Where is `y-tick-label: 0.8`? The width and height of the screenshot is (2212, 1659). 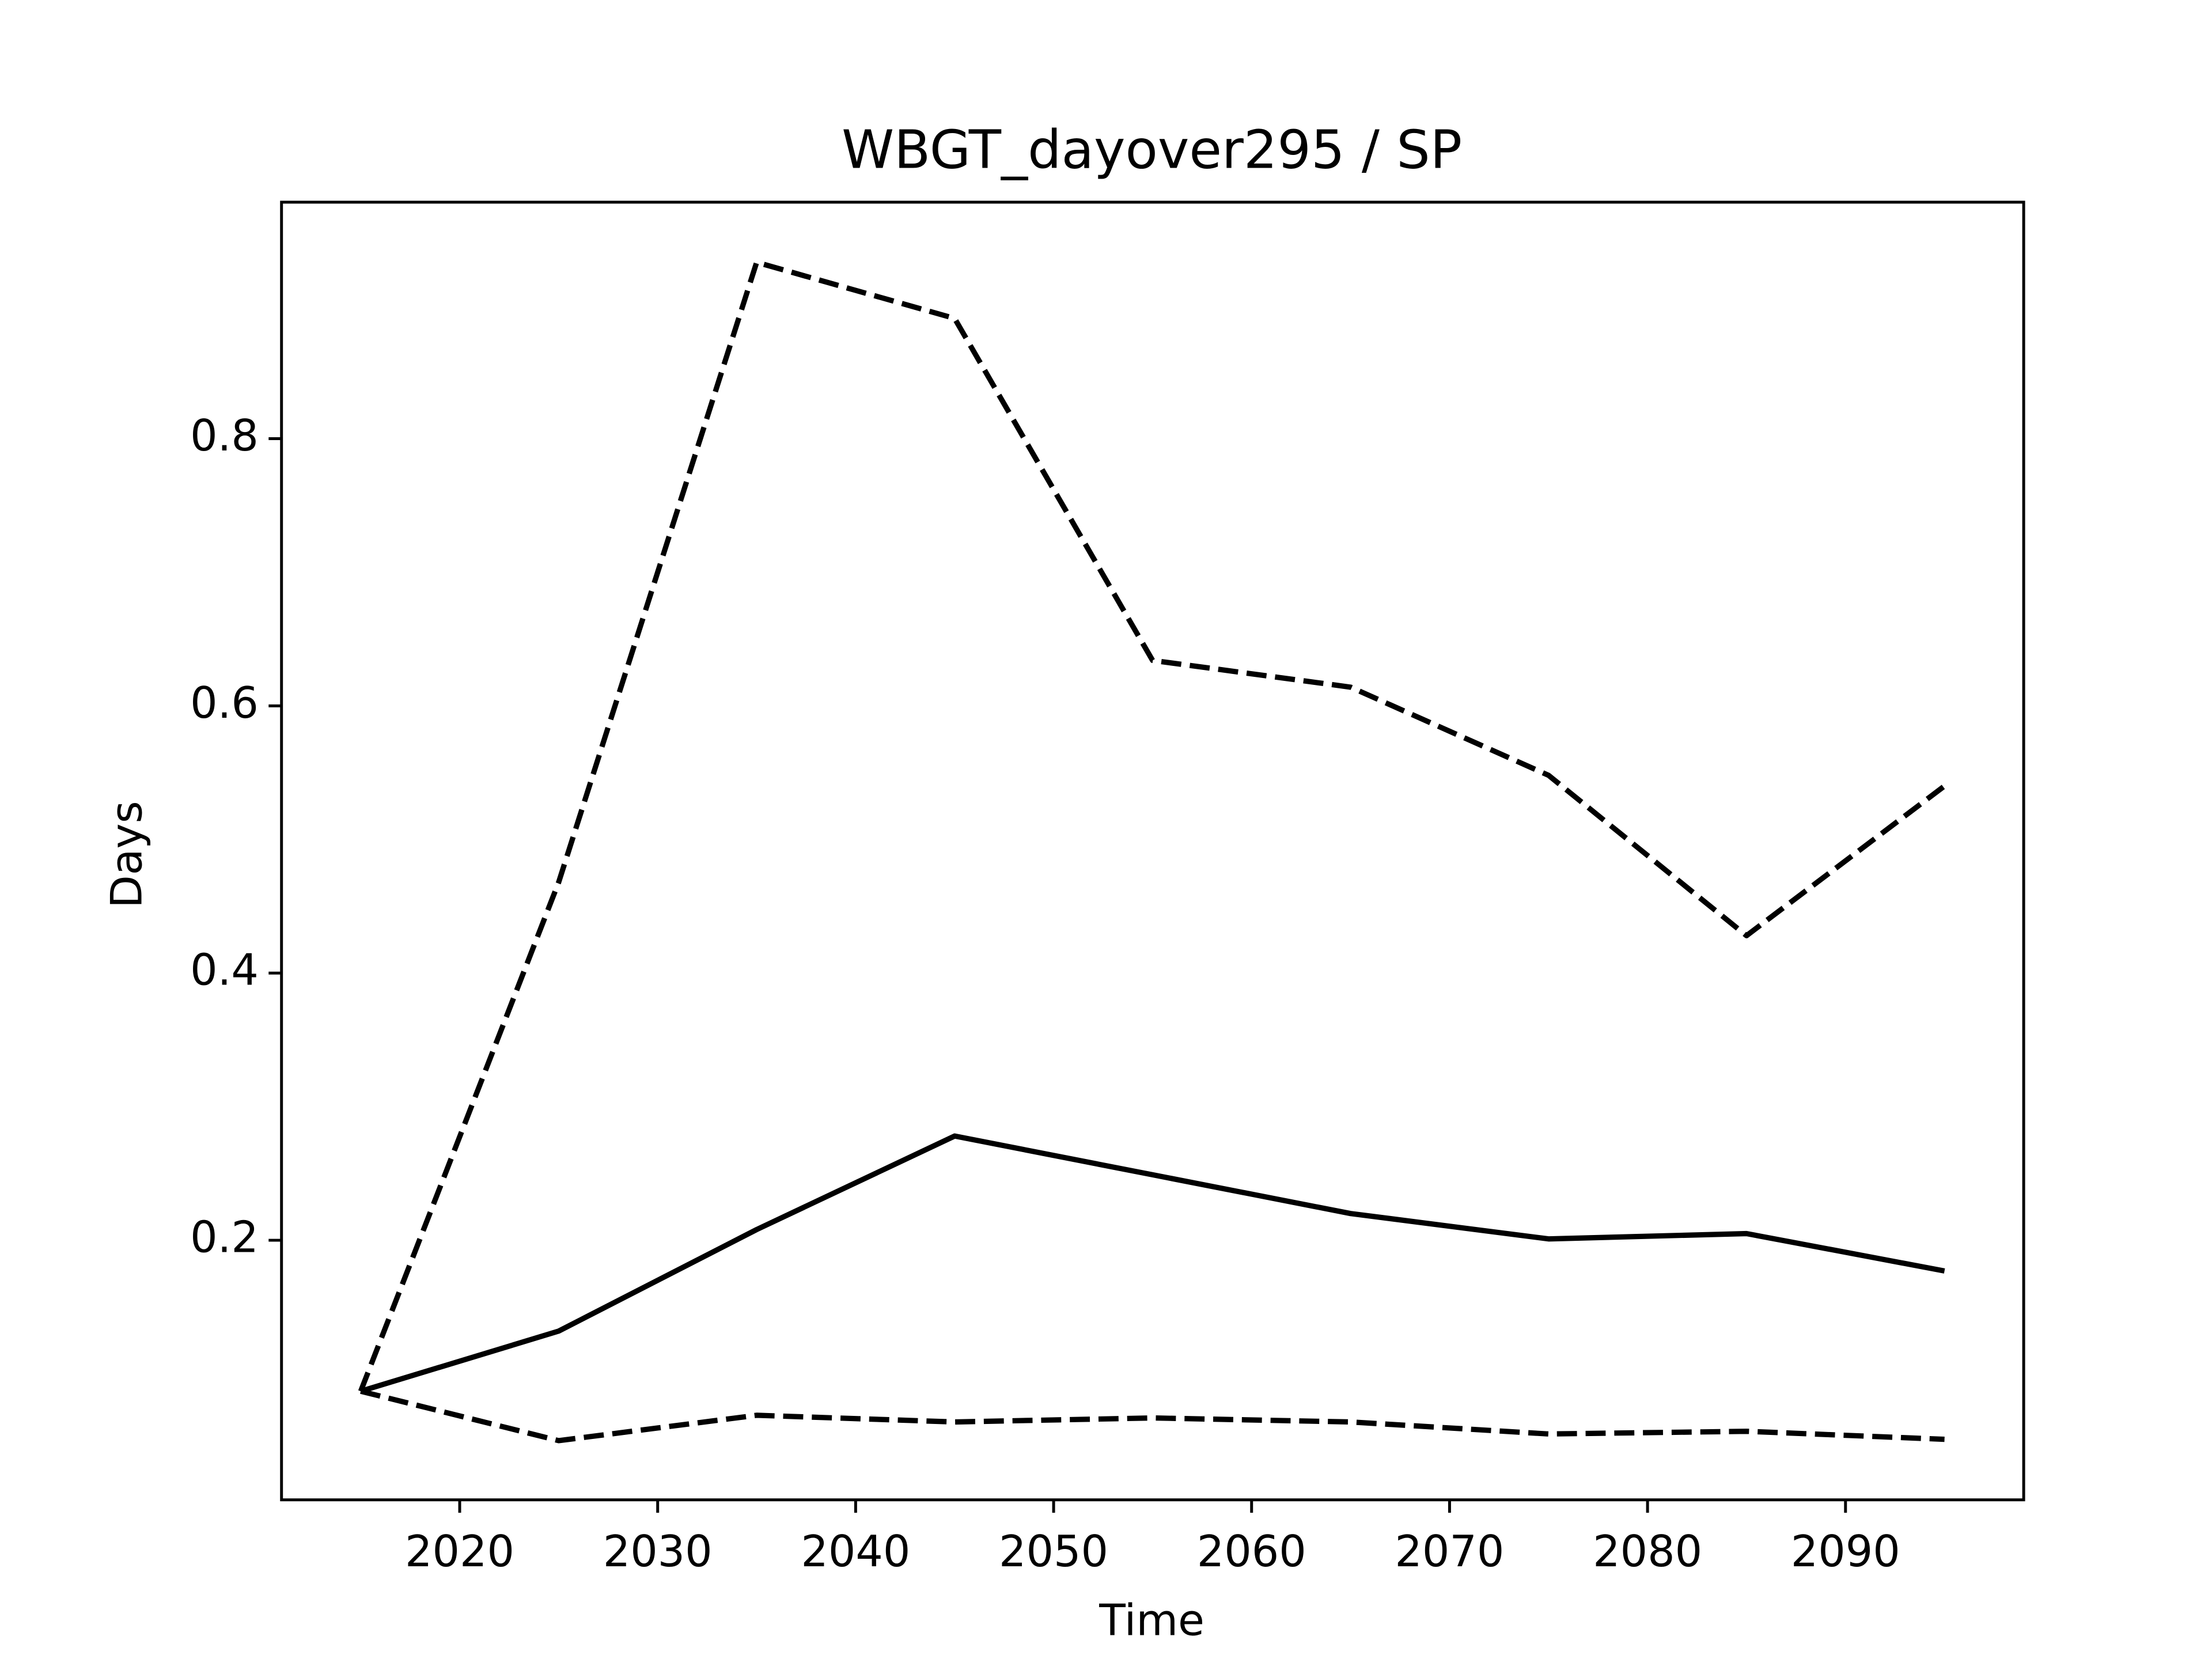
y-tick-label: 0.8 is located at coordinates (224, 436).